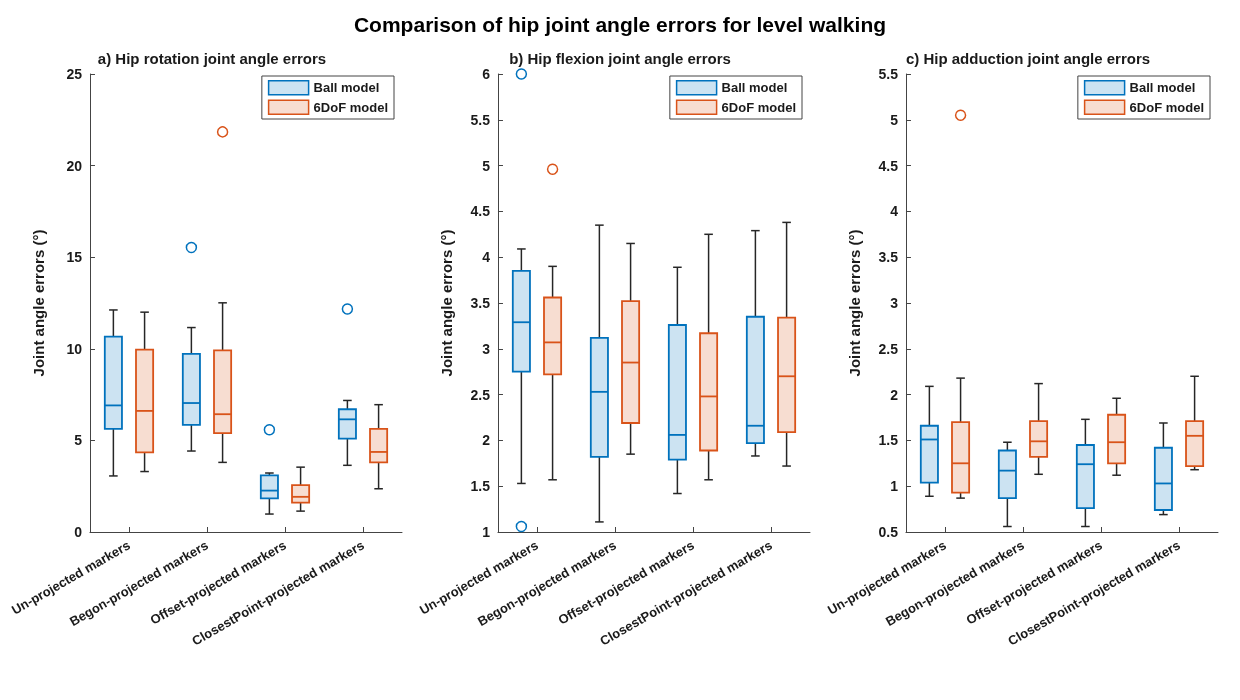 Image resolution: width=1240 pixels, height=700 pixels. I want to click on chart-subtitle: c) Hip adduction joint angle errors, so click(1028, 58).